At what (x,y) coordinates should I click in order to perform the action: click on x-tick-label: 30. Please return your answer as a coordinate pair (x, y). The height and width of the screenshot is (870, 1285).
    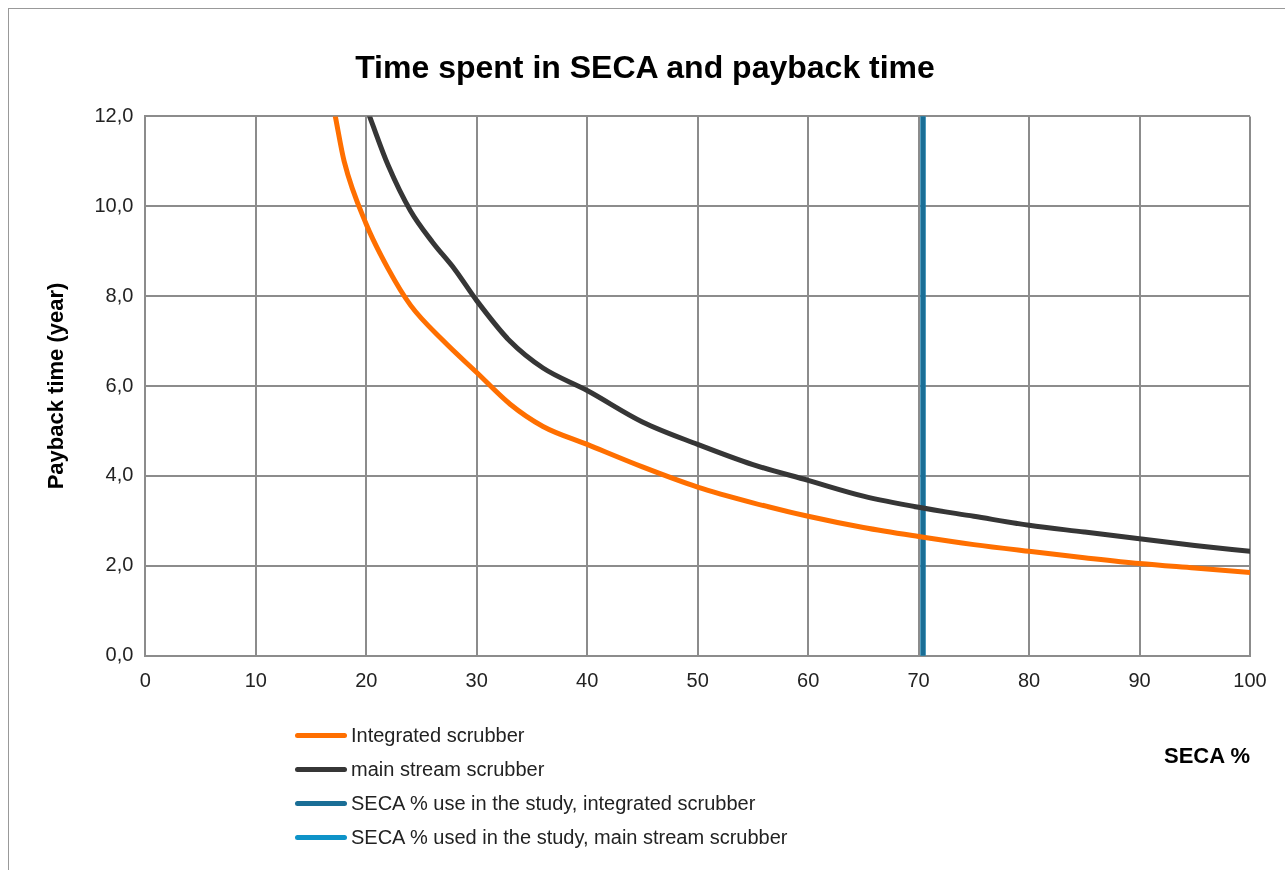
    Looking at the image, I should click on (476, 680).